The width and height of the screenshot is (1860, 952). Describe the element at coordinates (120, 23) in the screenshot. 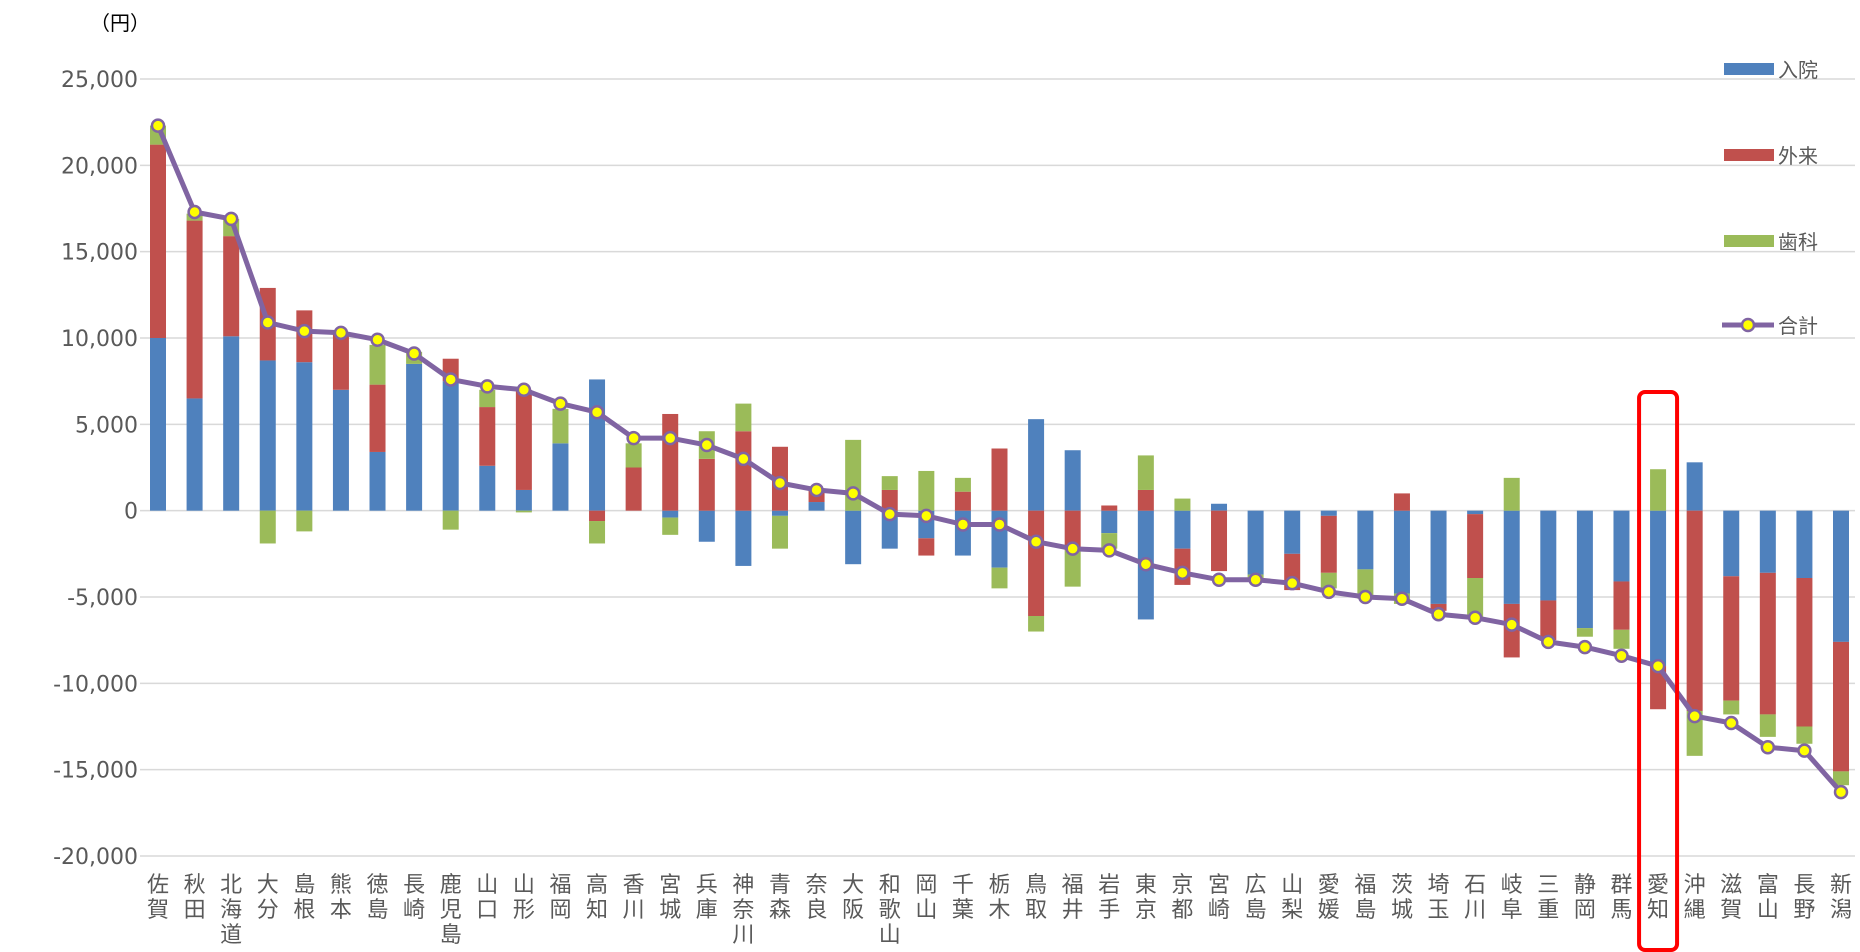

I see `y-unit-label: （円）` at that location.